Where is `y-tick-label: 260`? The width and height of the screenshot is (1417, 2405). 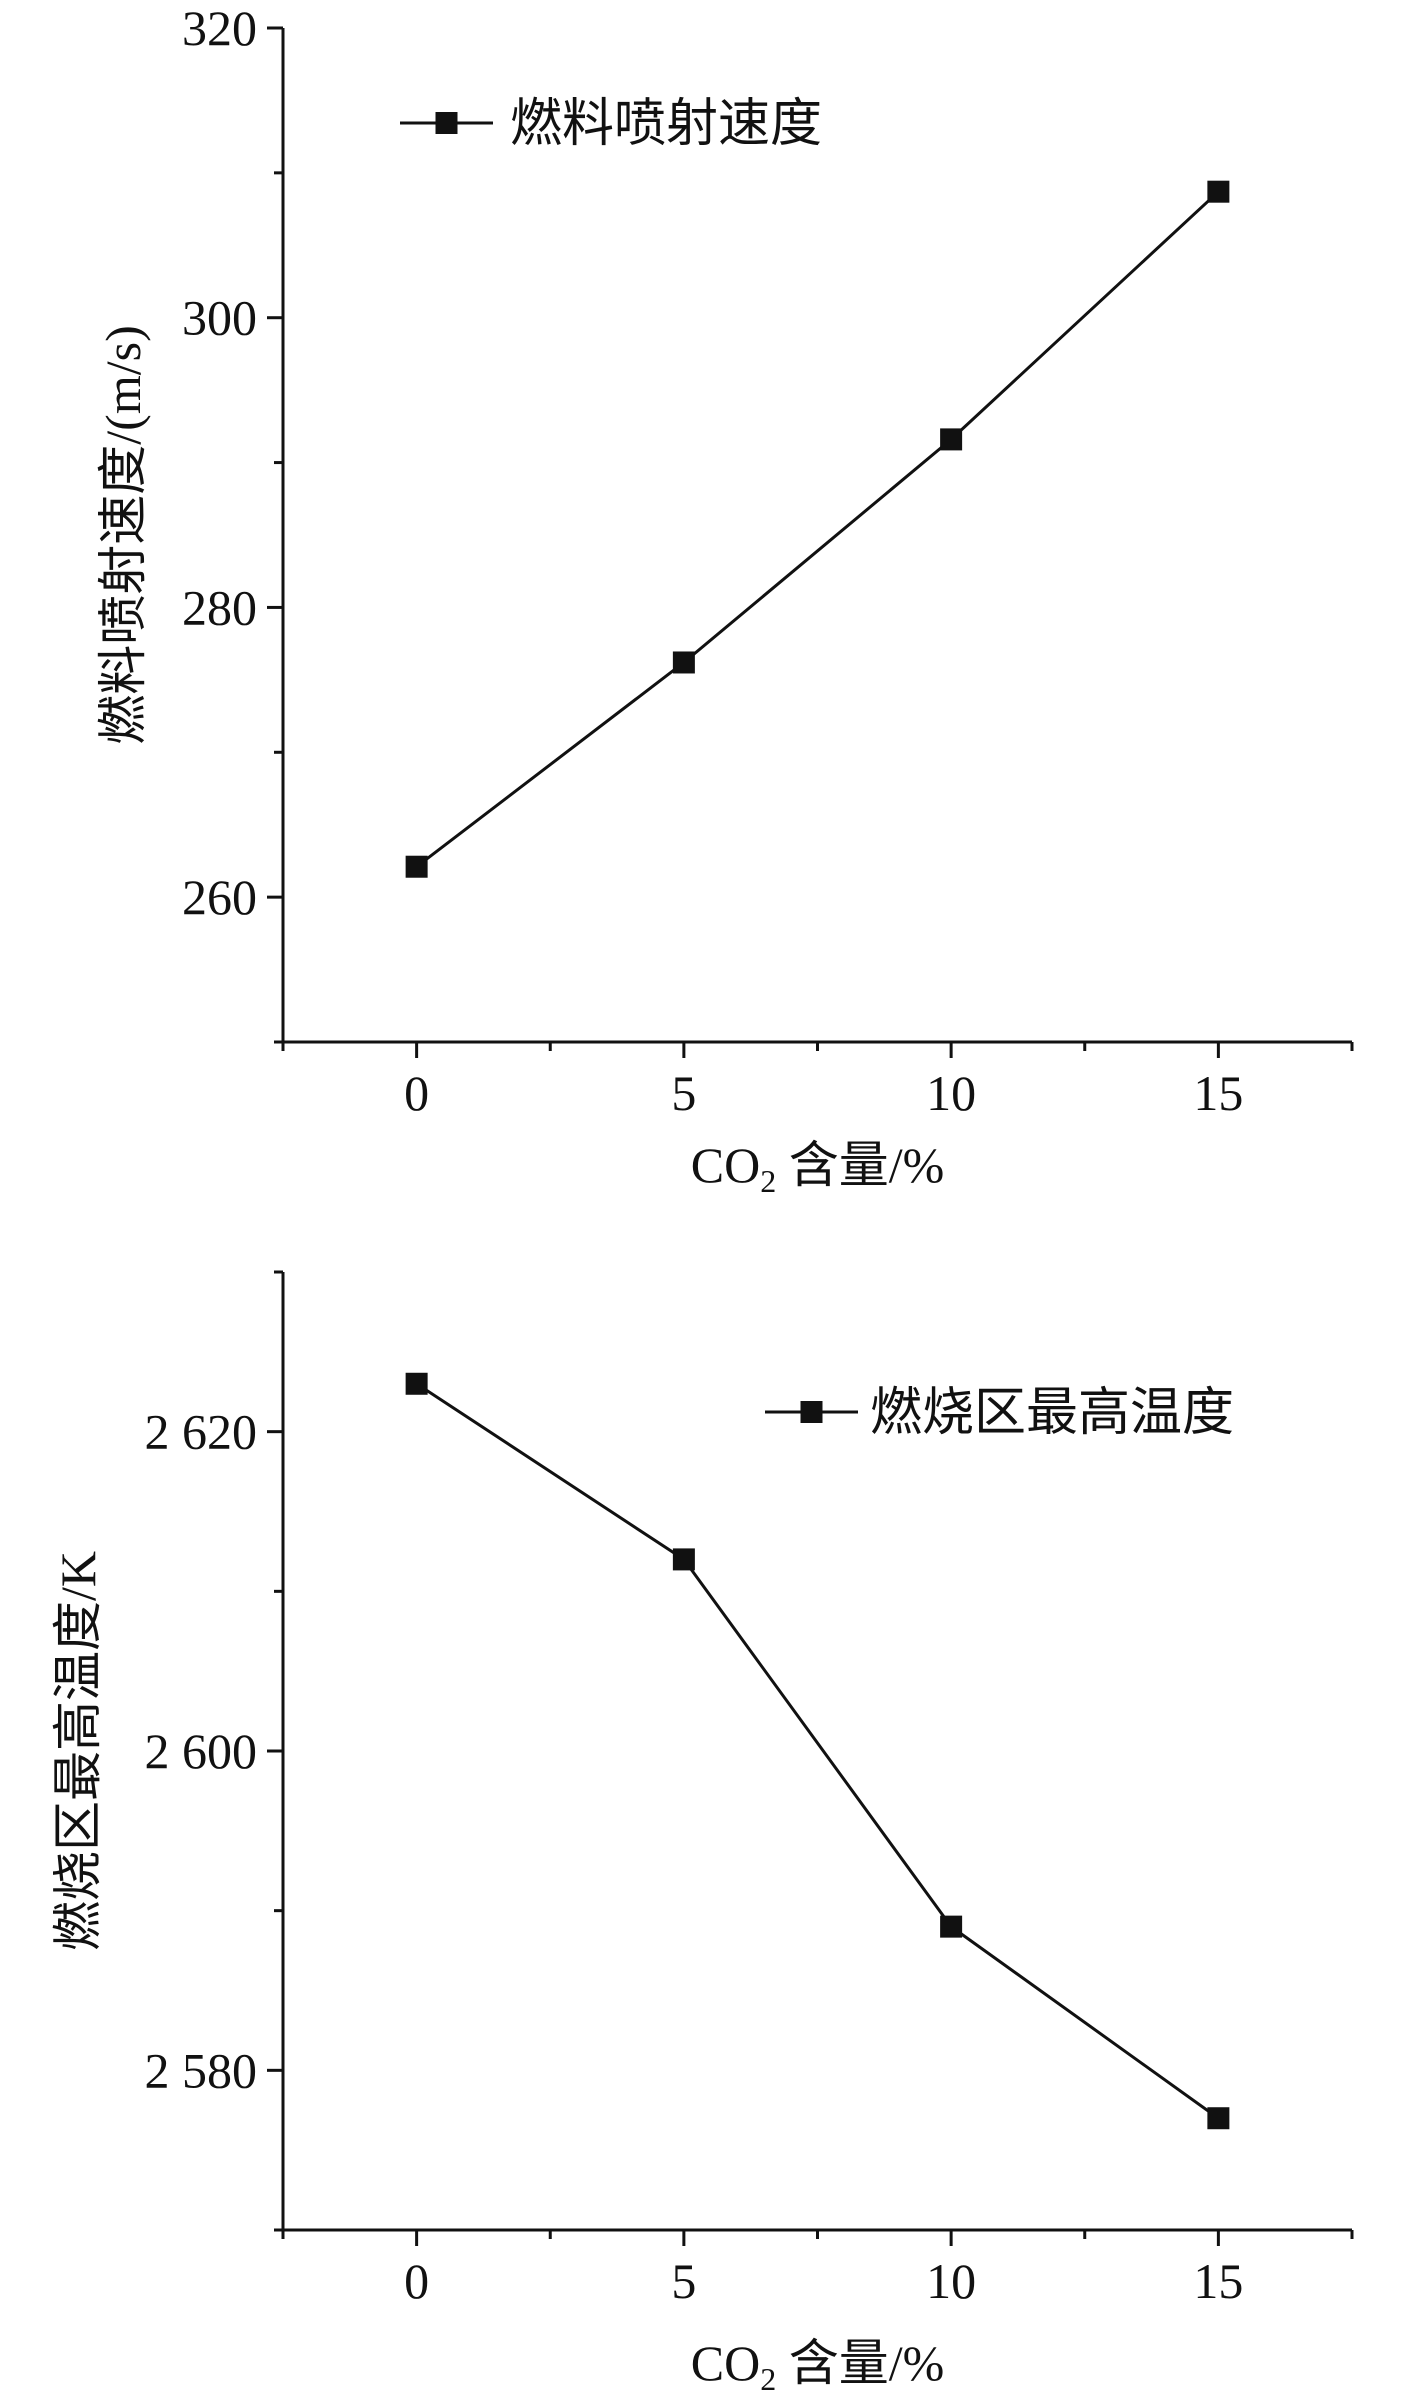 y-tick-label: 260 is located at coordinates (219, 897).